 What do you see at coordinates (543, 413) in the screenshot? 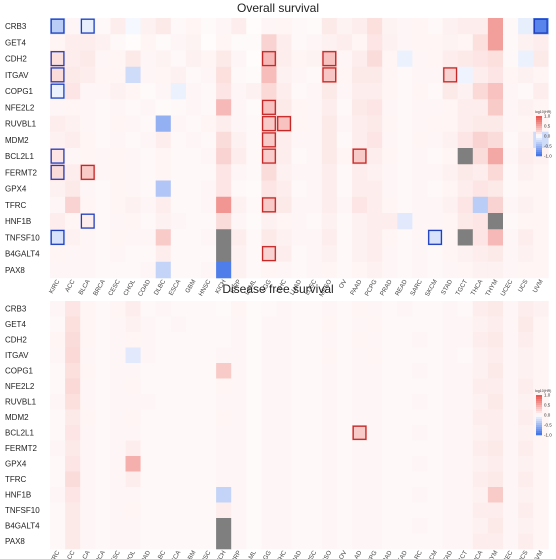
I see `disease-free-survival-colorbar: log10(HR)1.0 0.5 0.0 -0.5 -1.0` at bounding box center [543, 413].